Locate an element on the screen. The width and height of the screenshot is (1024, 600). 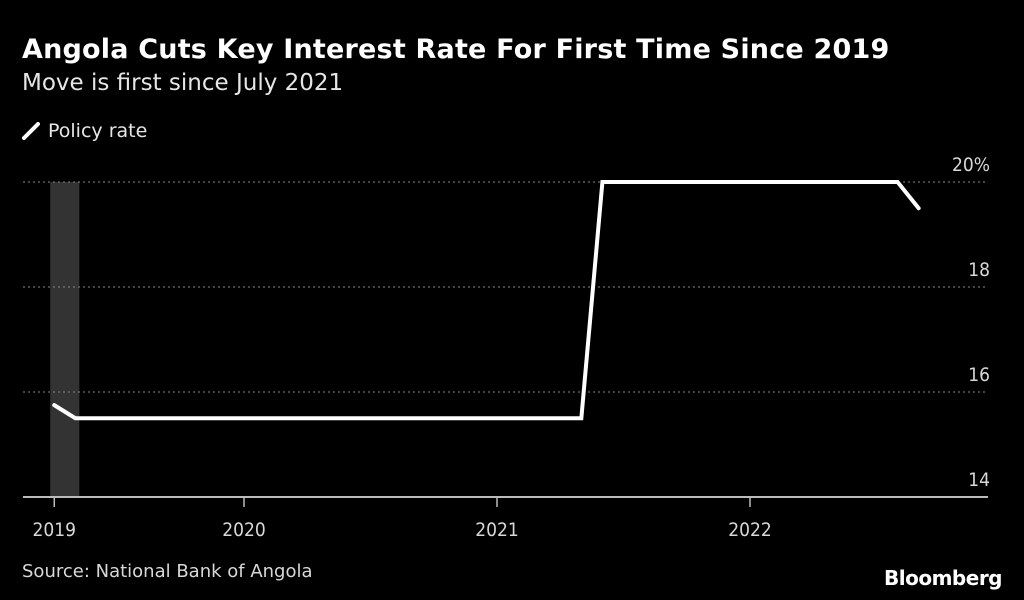
legend-line-icon is located at coordinates (31, 131).